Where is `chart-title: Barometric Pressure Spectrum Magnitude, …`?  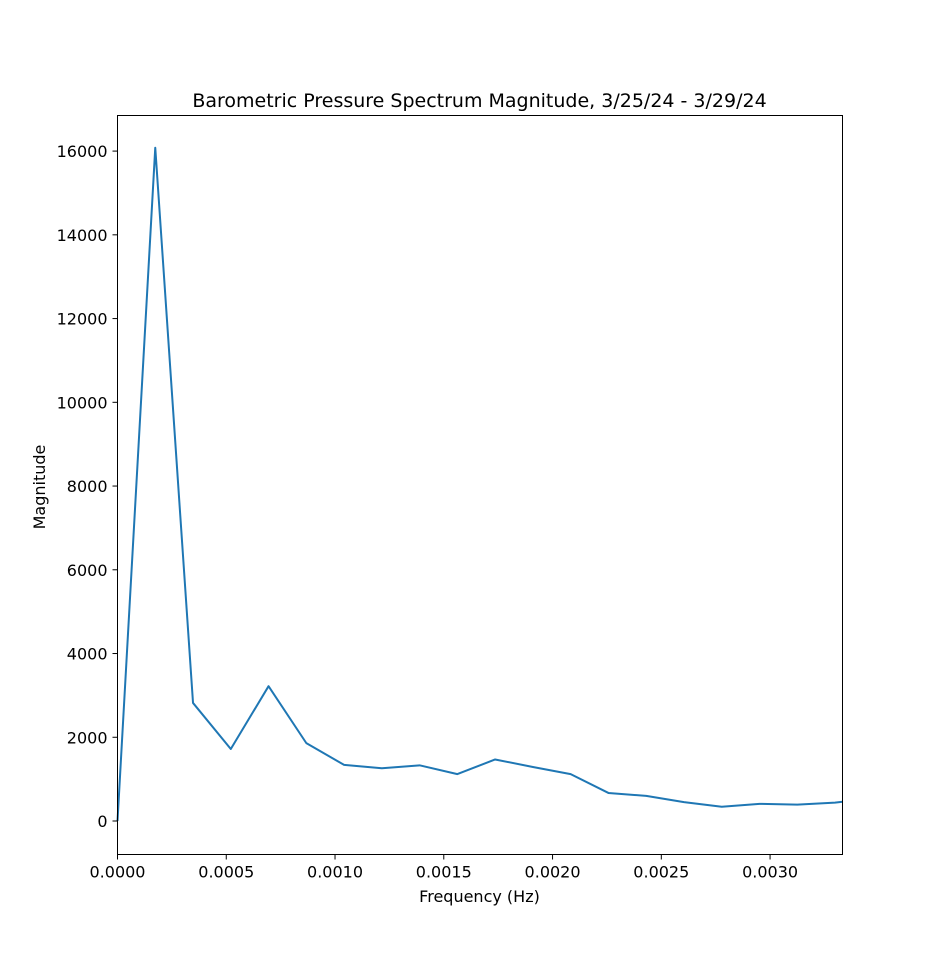 chart-title: Barometric Pressure Spectrum Magnitude, … is located at coordinates (479, 101).